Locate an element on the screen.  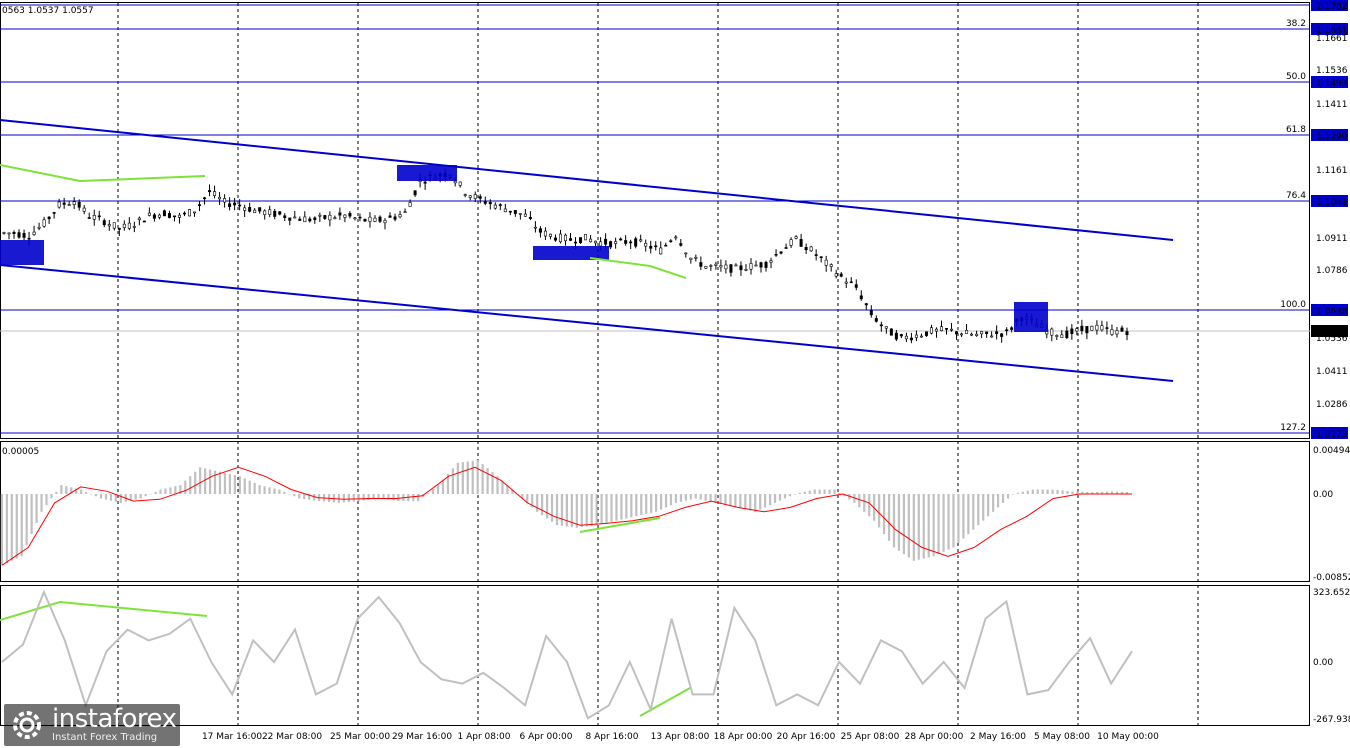
price-tick-4: 1.0911 is located at coordinates (1332, 239).